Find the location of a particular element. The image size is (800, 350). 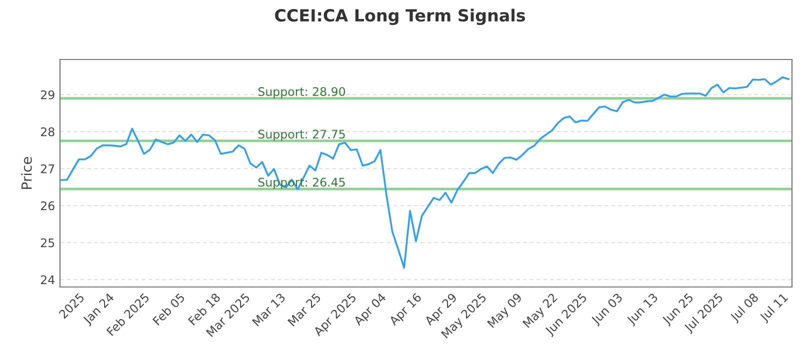

x-tick-label: Jun 03 is located at coordinates (607, 309).